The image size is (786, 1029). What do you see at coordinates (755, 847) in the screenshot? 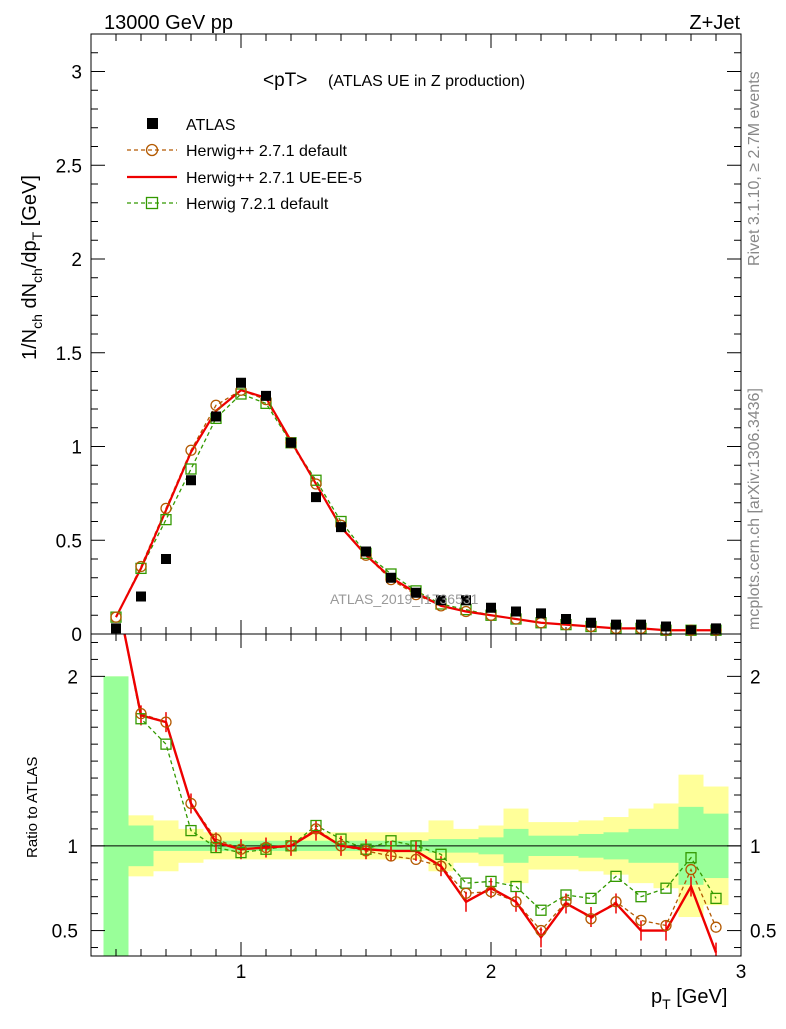
I see `ratio-y-tick-label-right: 1` at bounding box center [755, 847].